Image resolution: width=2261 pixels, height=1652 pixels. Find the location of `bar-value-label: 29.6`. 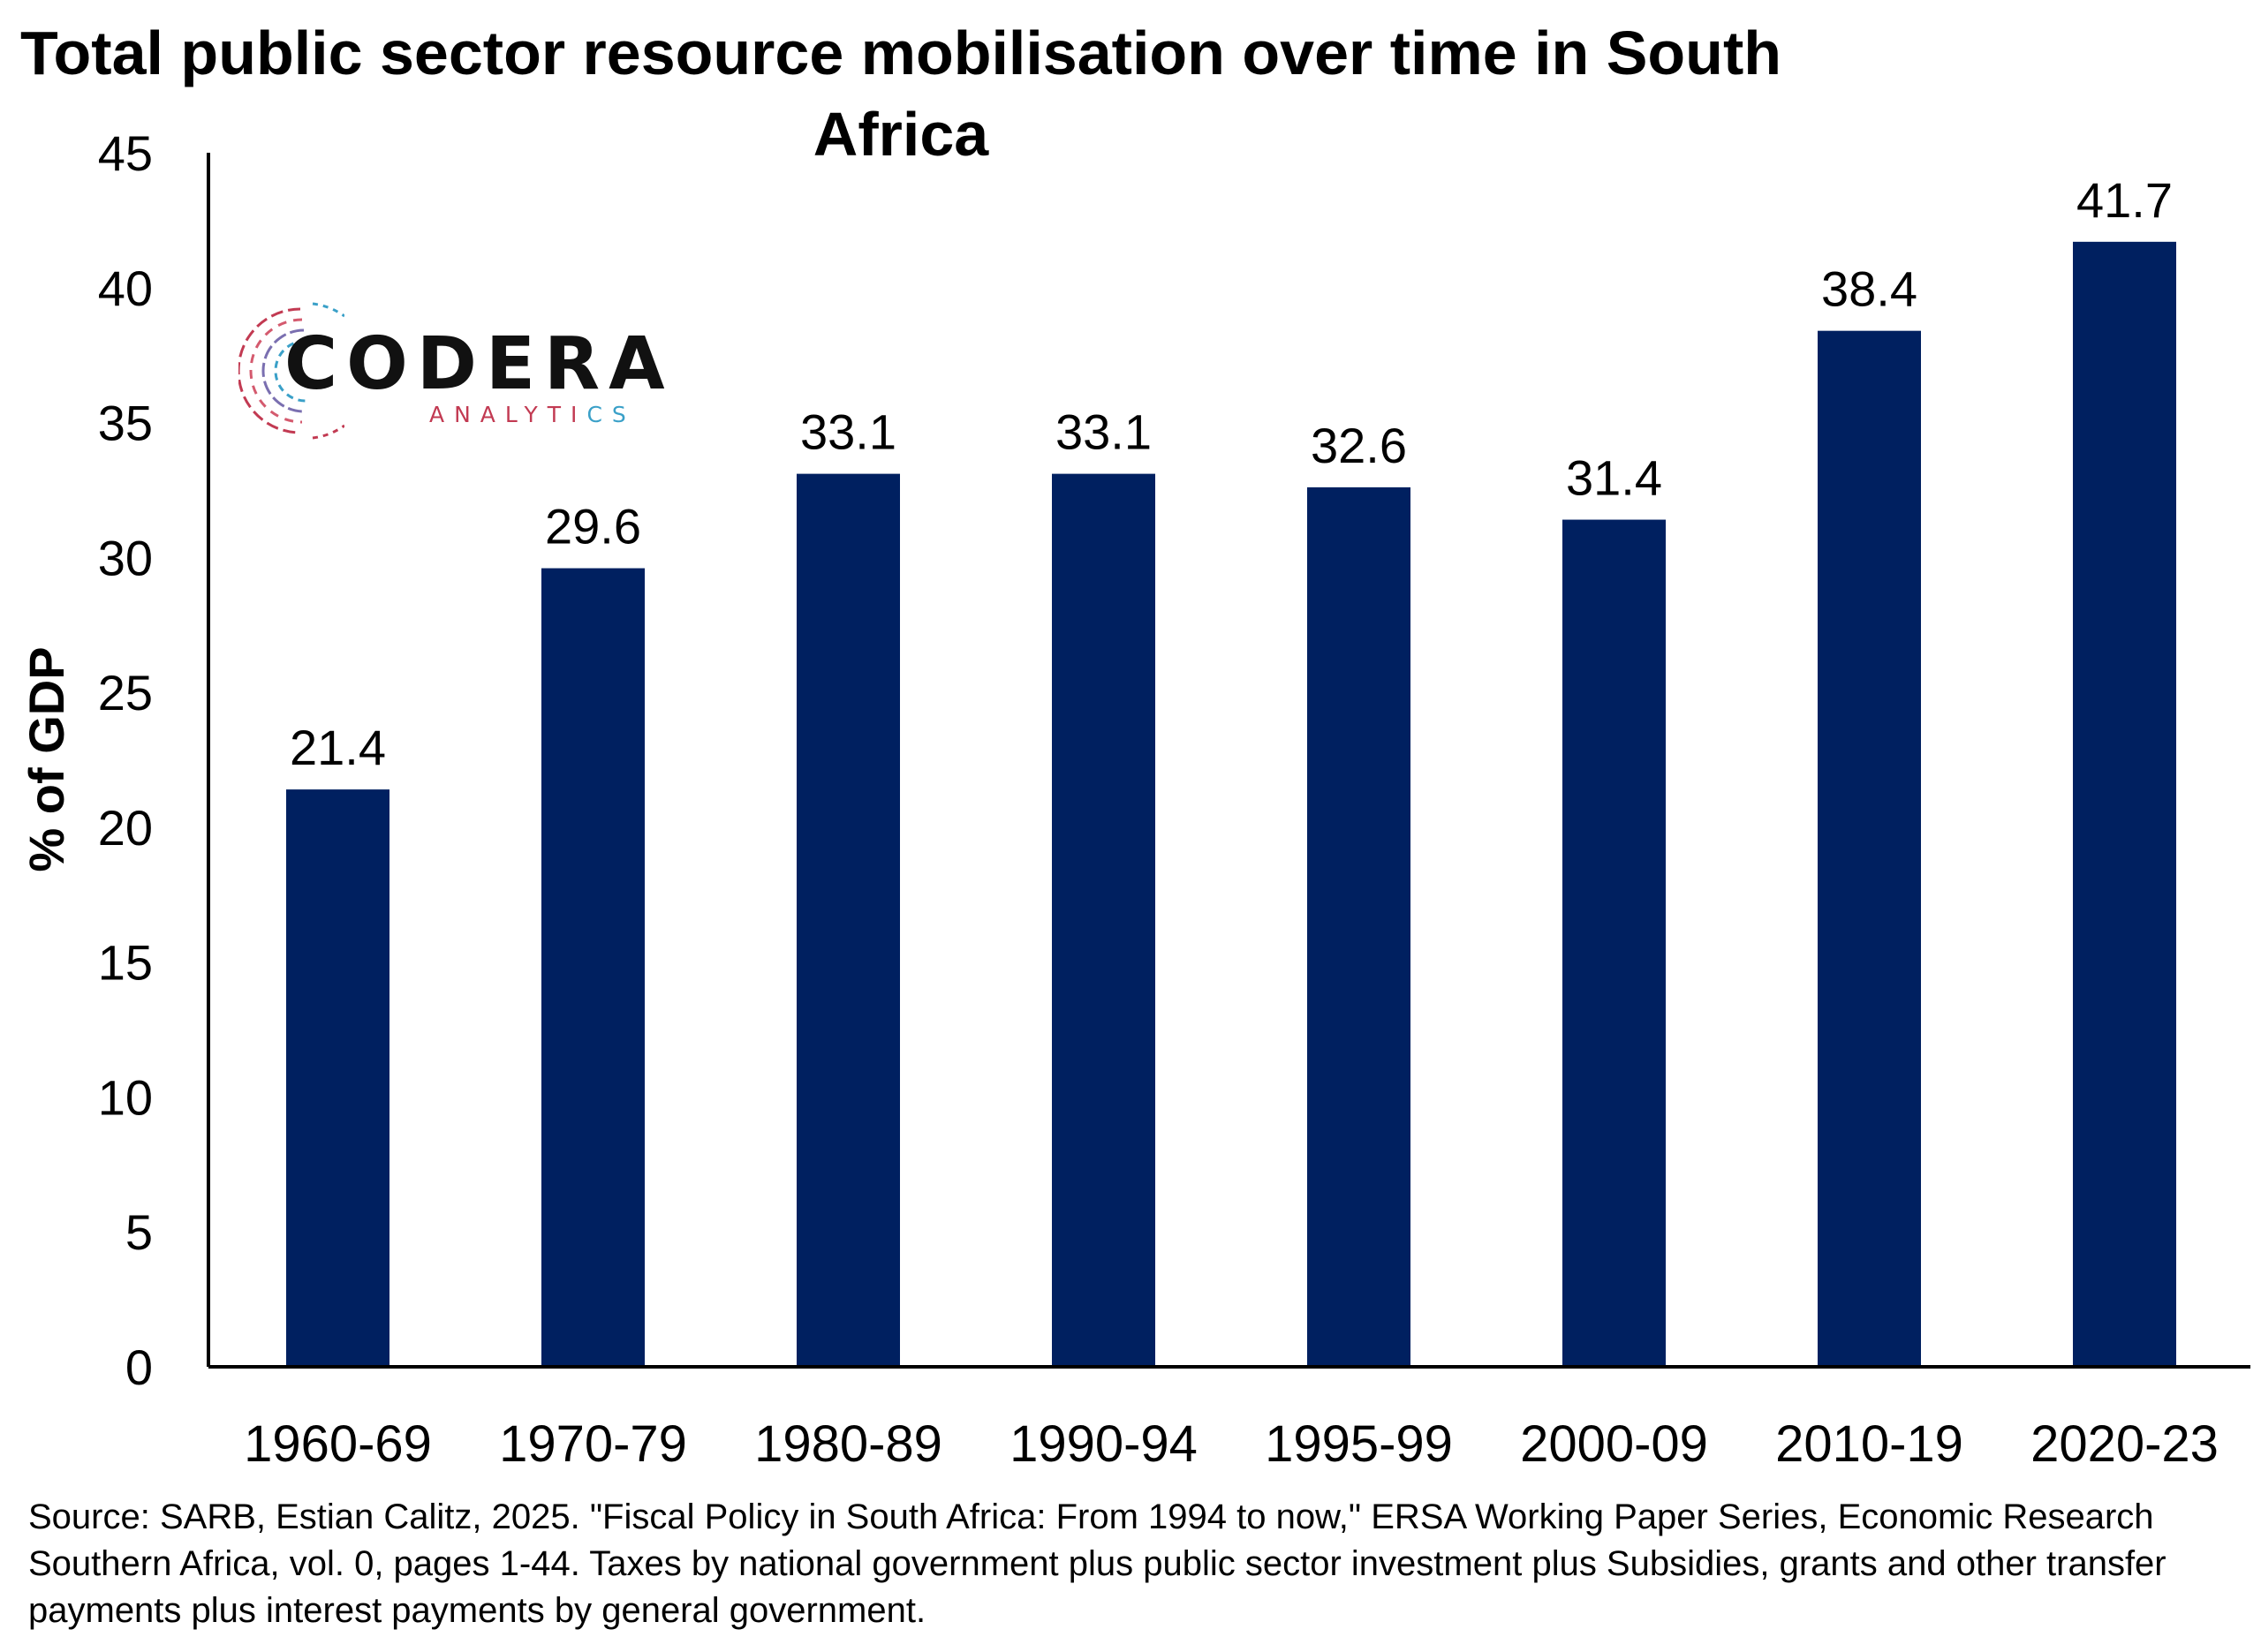

bar-value-label: 29.6 is located at coordinates (593, 526).